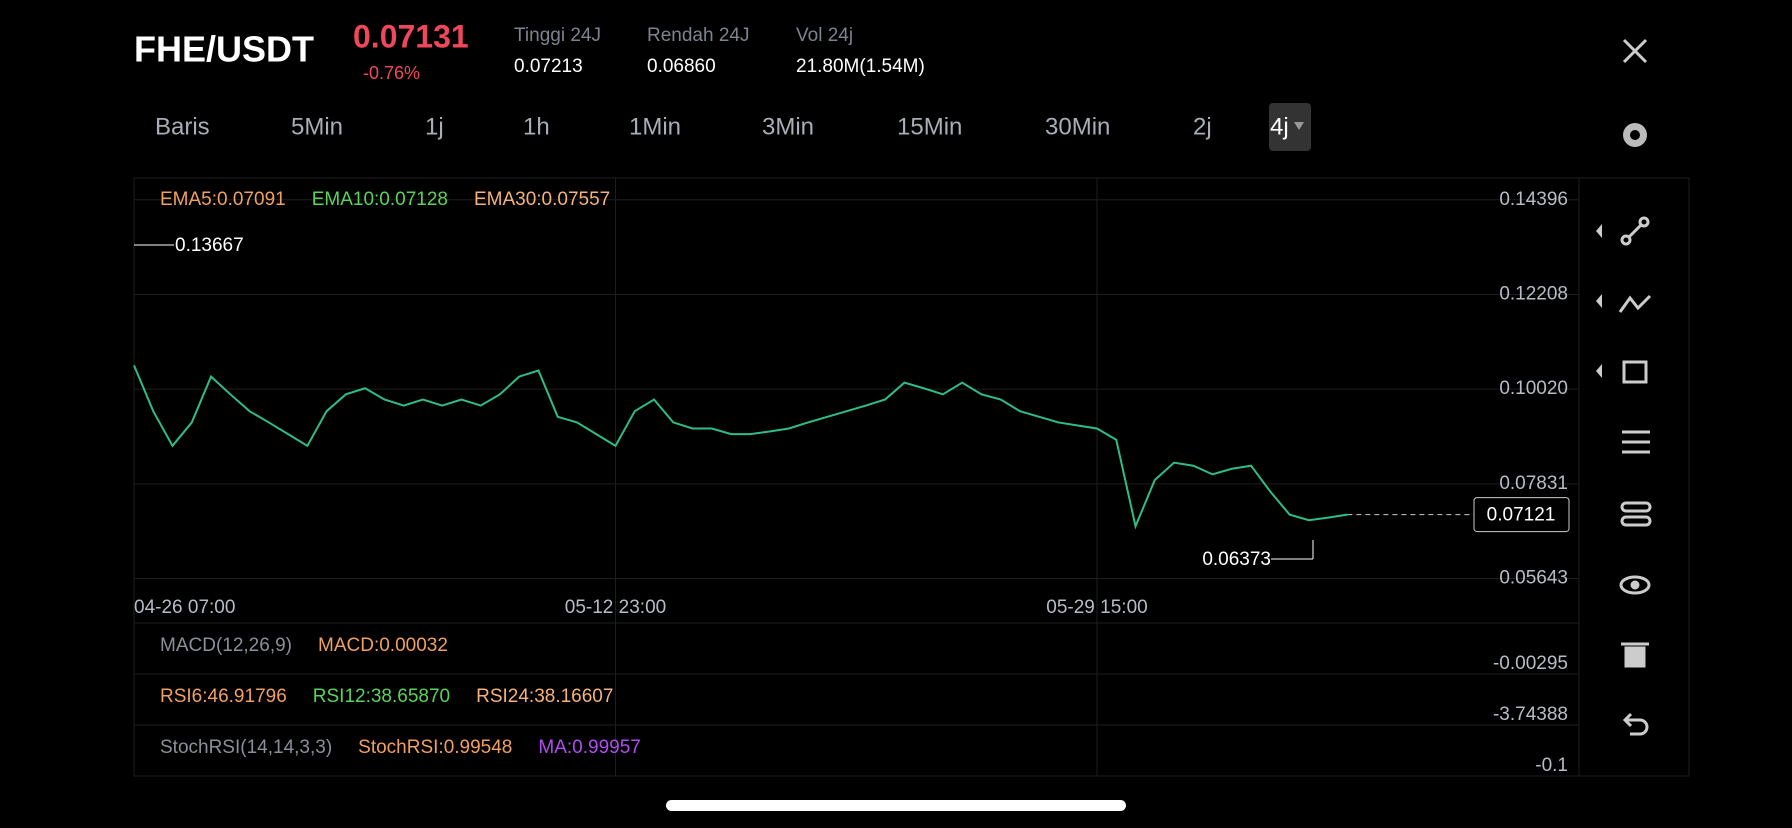  Describe the element at coordinates (1202, 126) in the screenshot. I see `interval-tab: 2j` at that location.